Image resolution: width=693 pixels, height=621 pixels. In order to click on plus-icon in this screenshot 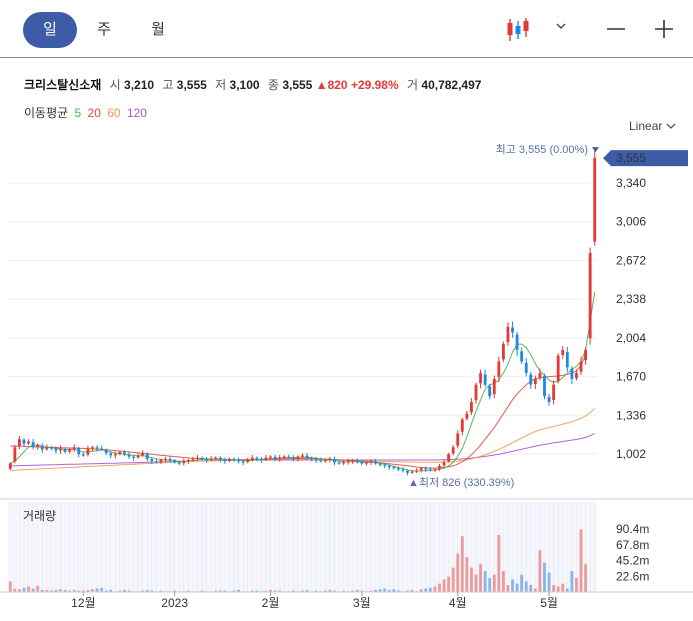, I will do `click(664, 29)`.